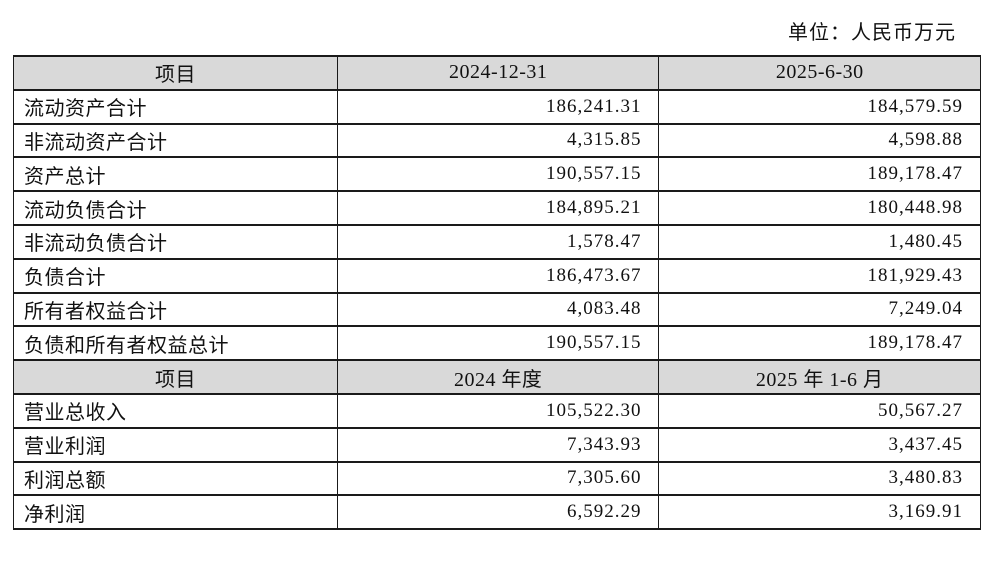 This screenshot has height=577, width=1000. What do you see at coordinates (175, 377) in the screenshot?
I see `income-header-item: 项目` at bounding box center [175, 377].